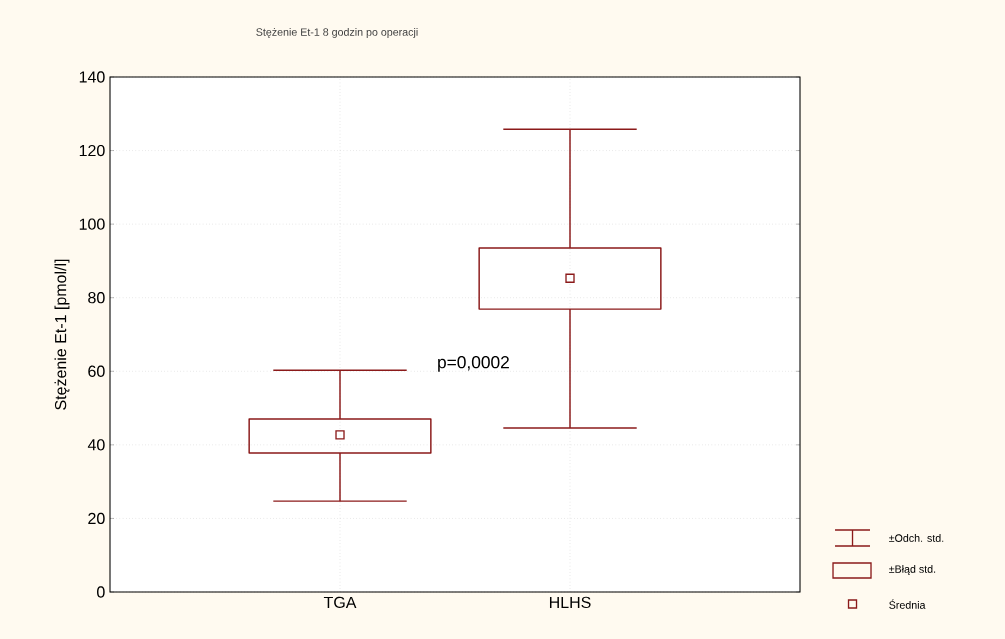  What do you see at coordinates (473, 364) in the screenshot?
I see `annotation: p=0,0002` at bounding box center [473, 364].